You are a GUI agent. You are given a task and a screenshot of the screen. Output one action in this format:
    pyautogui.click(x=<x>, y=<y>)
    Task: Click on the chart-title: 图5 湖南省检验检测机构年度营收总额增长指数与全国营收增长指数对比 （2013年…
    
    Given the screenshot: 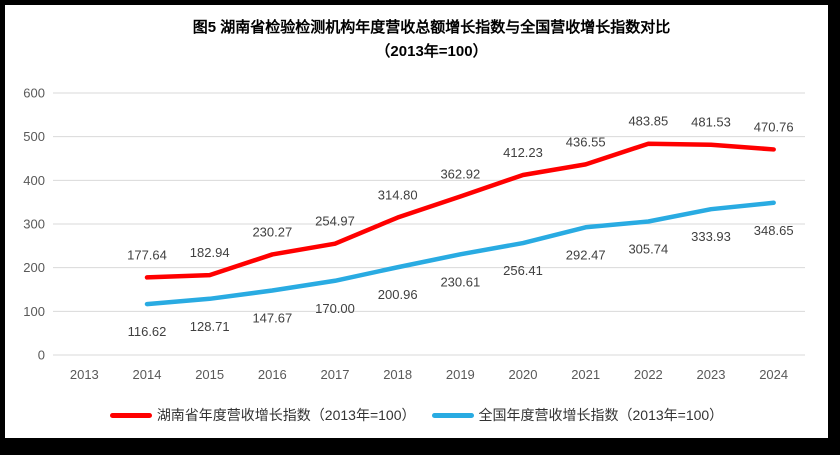 What is the action you would take?
    pyautogui.click(x=431, y=40)
    